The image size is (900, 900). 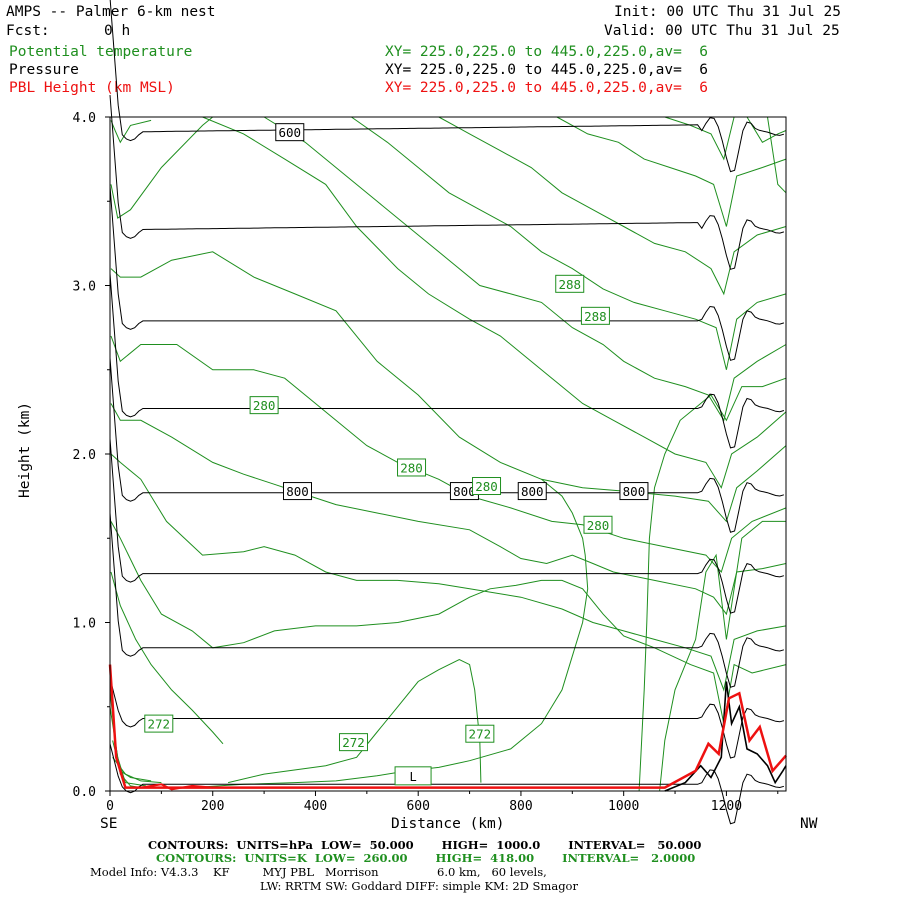 I want to click on terrain-line, so click(x=725, y=736).